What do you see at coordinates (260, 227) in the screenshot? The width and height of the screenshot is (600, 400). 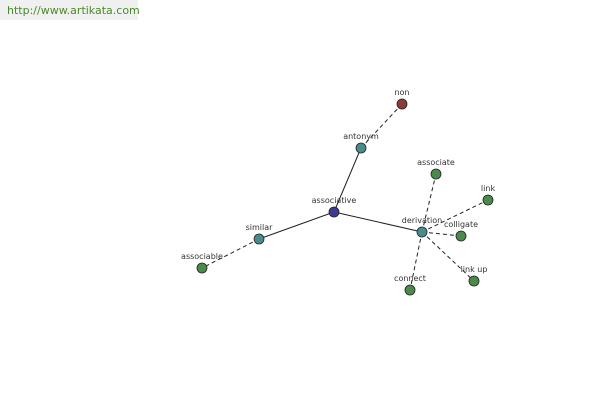 I see `node-label: similar` at bounding box center [260, 227].